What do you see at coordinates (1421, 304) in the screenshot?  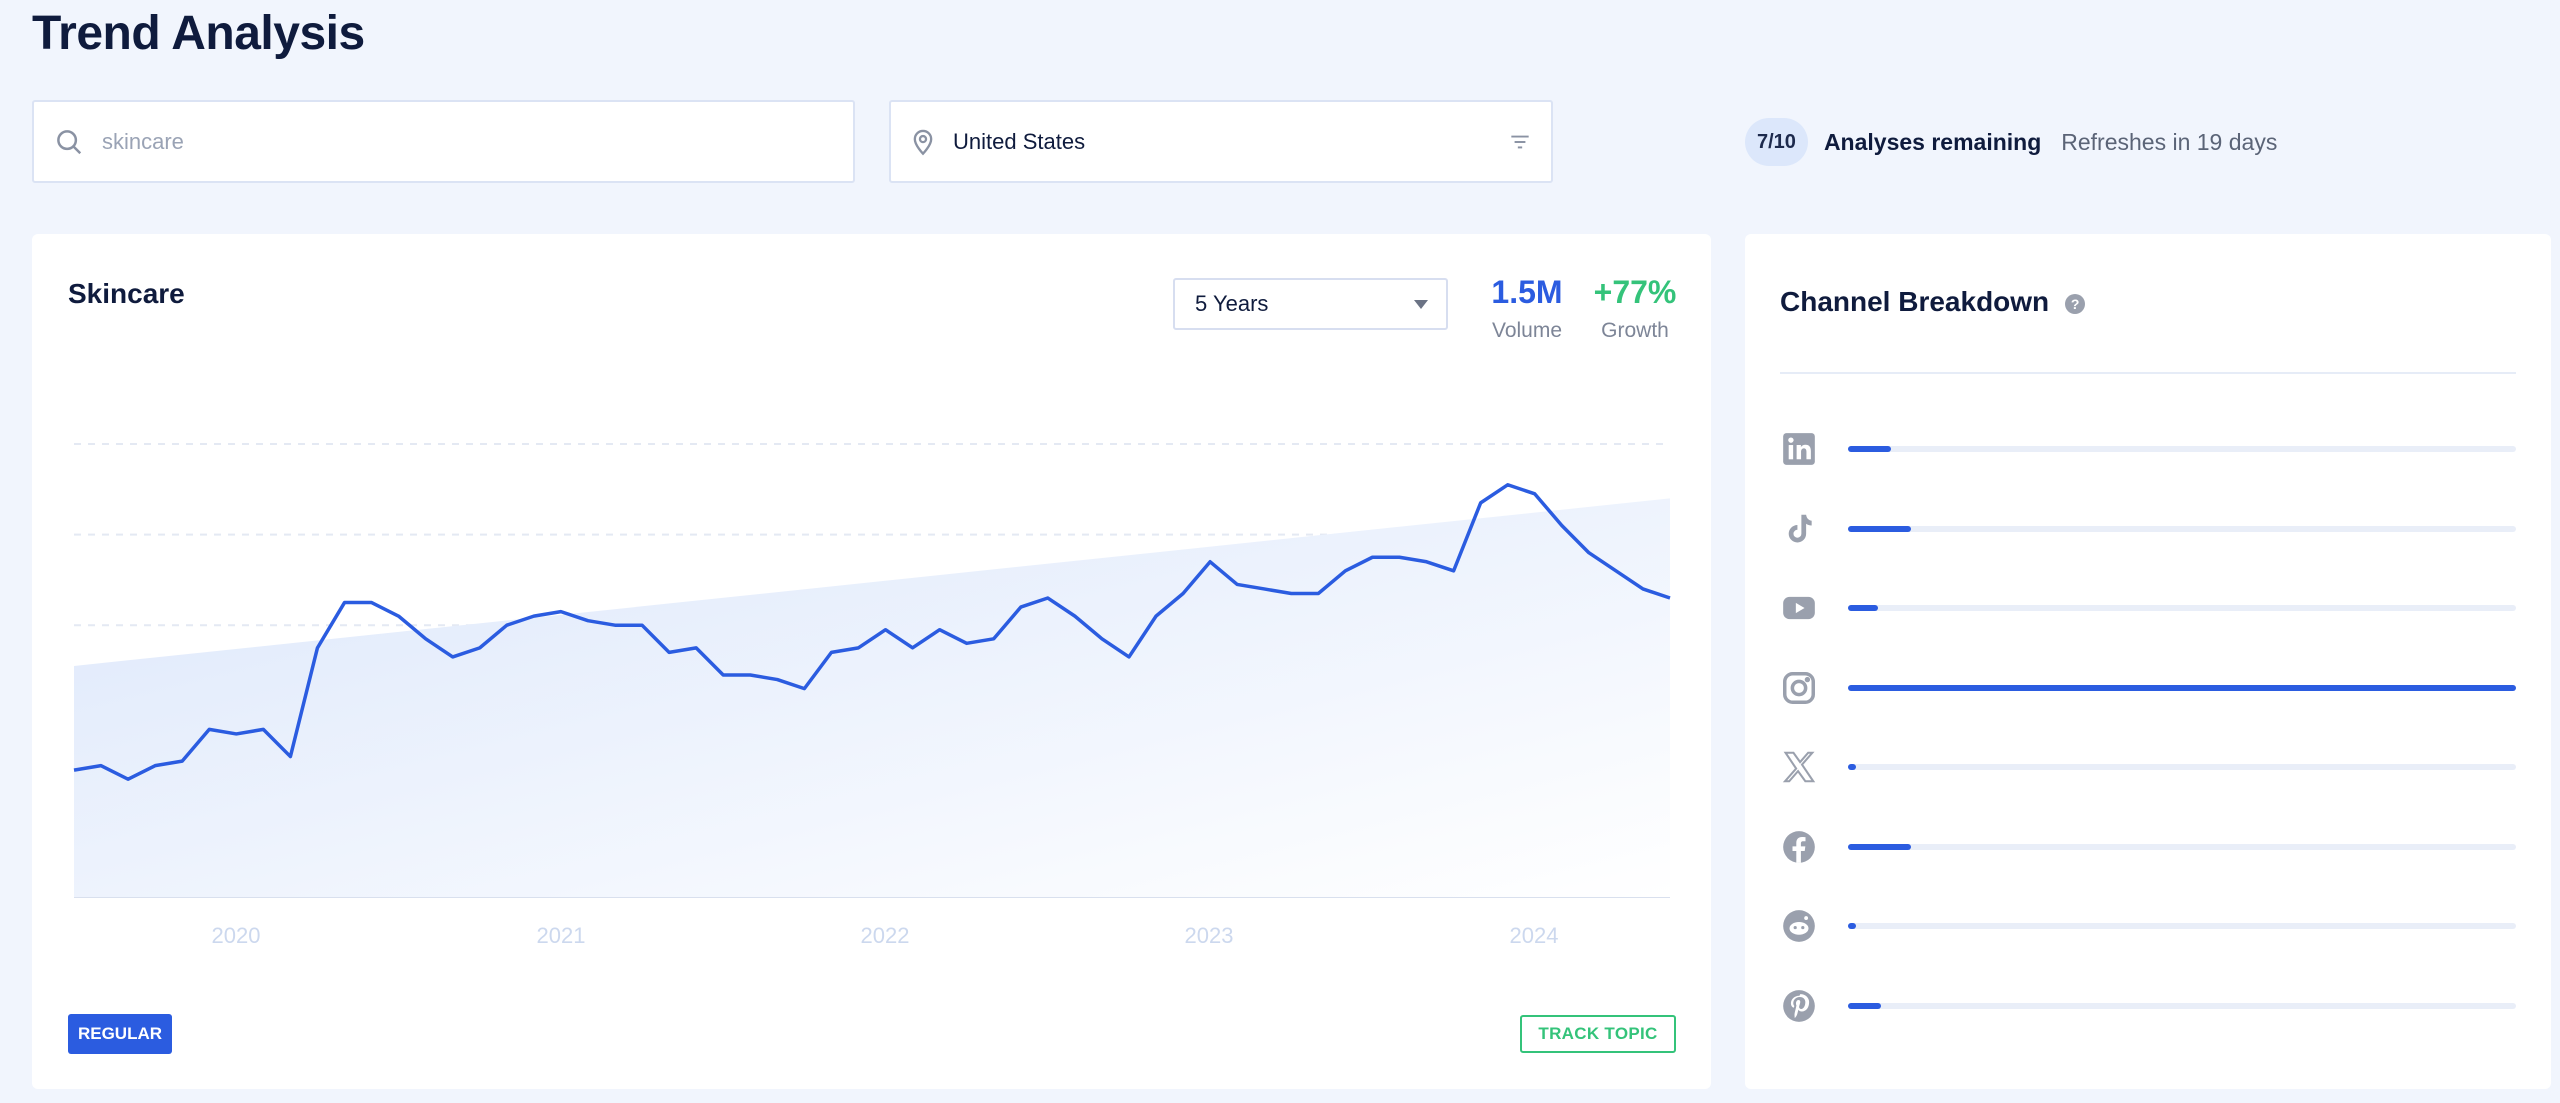 I see `caret-down-icon` at bounding box center [1421, 304].